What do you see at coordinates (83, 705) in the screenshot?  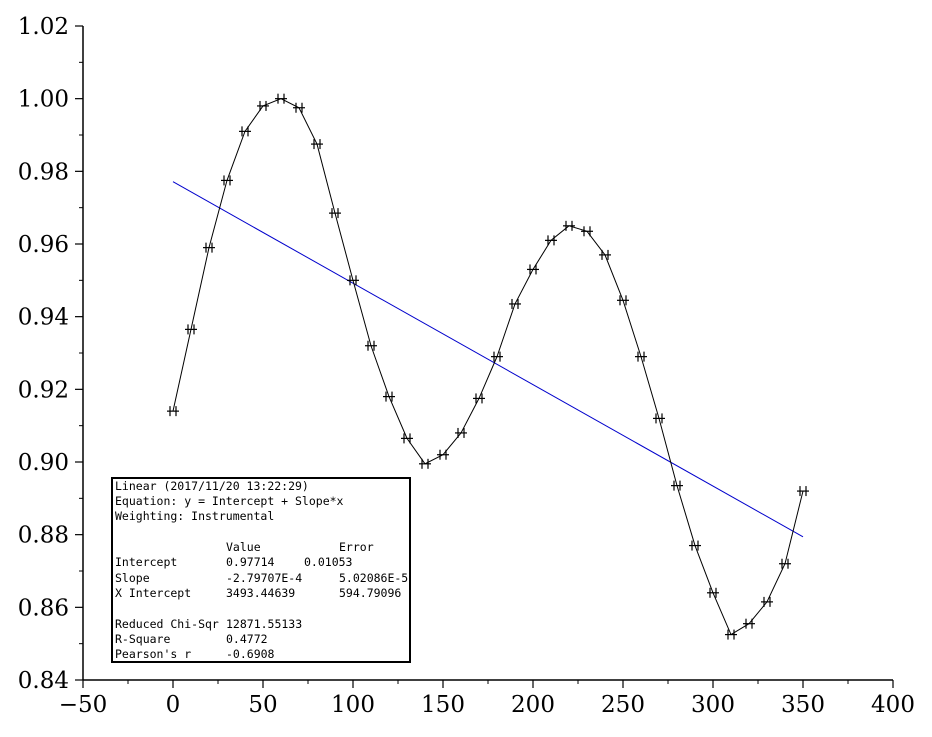 I see `x-tick-label: −50` at bounding box center [83, 705].